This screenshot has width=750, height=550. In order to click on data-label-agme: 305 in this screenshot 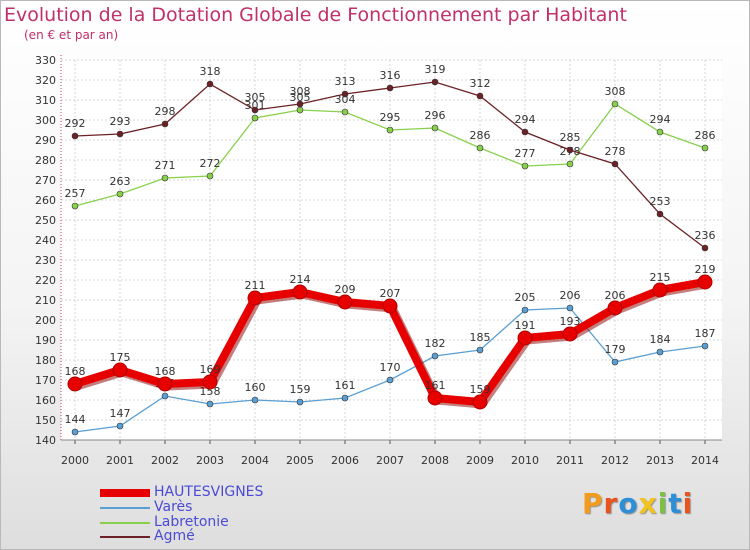, I will do `click(255, 97)`.